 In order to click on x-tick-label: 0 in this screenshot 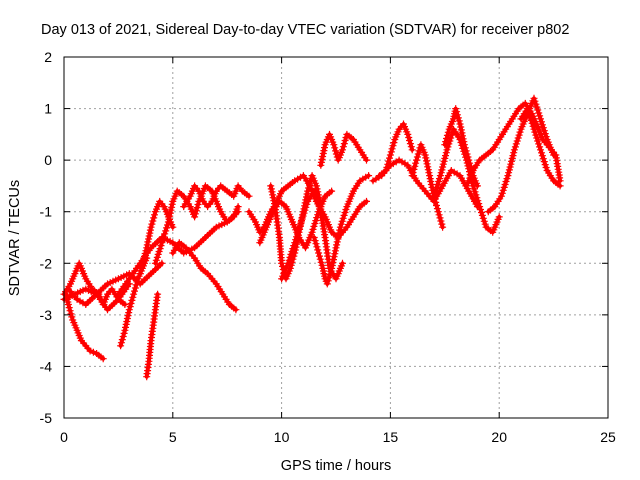, I will do `click(64, 437)`.